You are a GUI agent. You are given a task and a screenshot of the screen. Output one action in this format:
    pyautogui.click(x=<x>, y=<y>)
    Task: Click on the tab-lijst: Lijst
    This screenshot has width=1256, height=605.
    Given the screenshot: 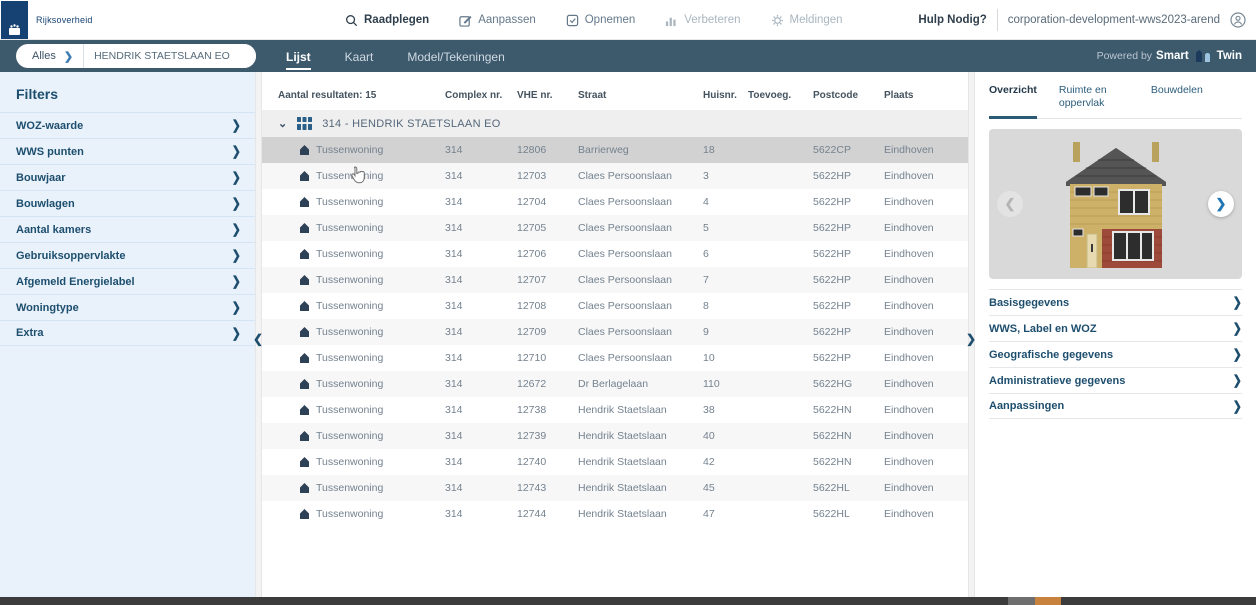 What is the action you would take?
    pyautogui.click(x=298, y=57)
    